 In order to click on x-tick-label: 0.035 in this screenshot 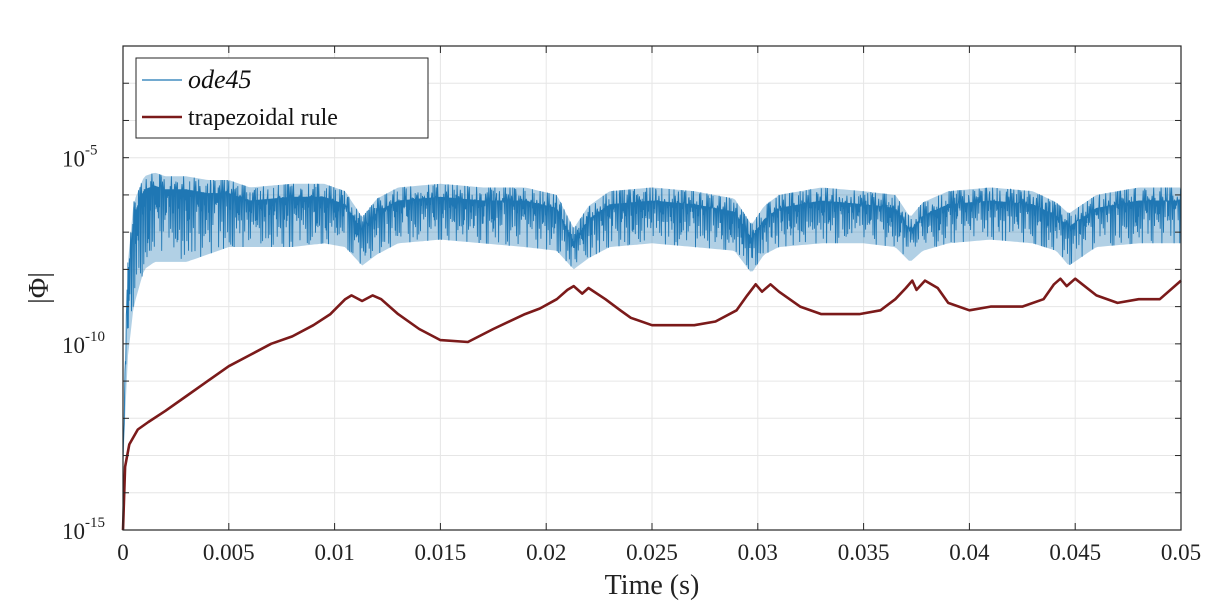, I will do `click(864, 552)`.